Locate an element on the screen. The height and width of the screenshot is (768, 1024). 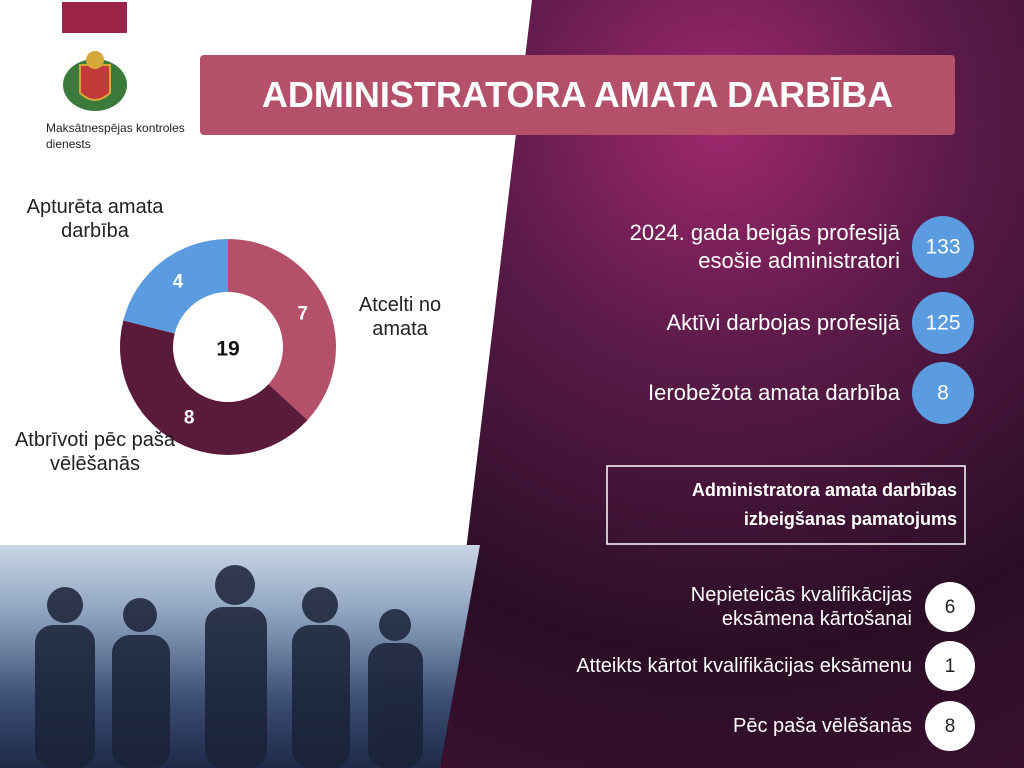
reason-label: Pēc paša vēlēšanās is located at coordinates (822, 726).